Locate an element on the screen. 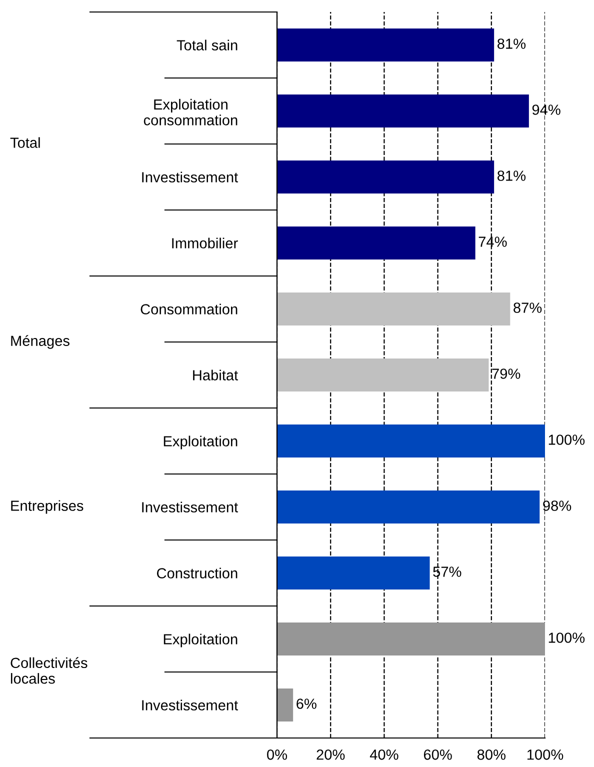 The width and height of the screenshot is (594, 767). y-tick-label: Construction is located at coordinates (197, 573).